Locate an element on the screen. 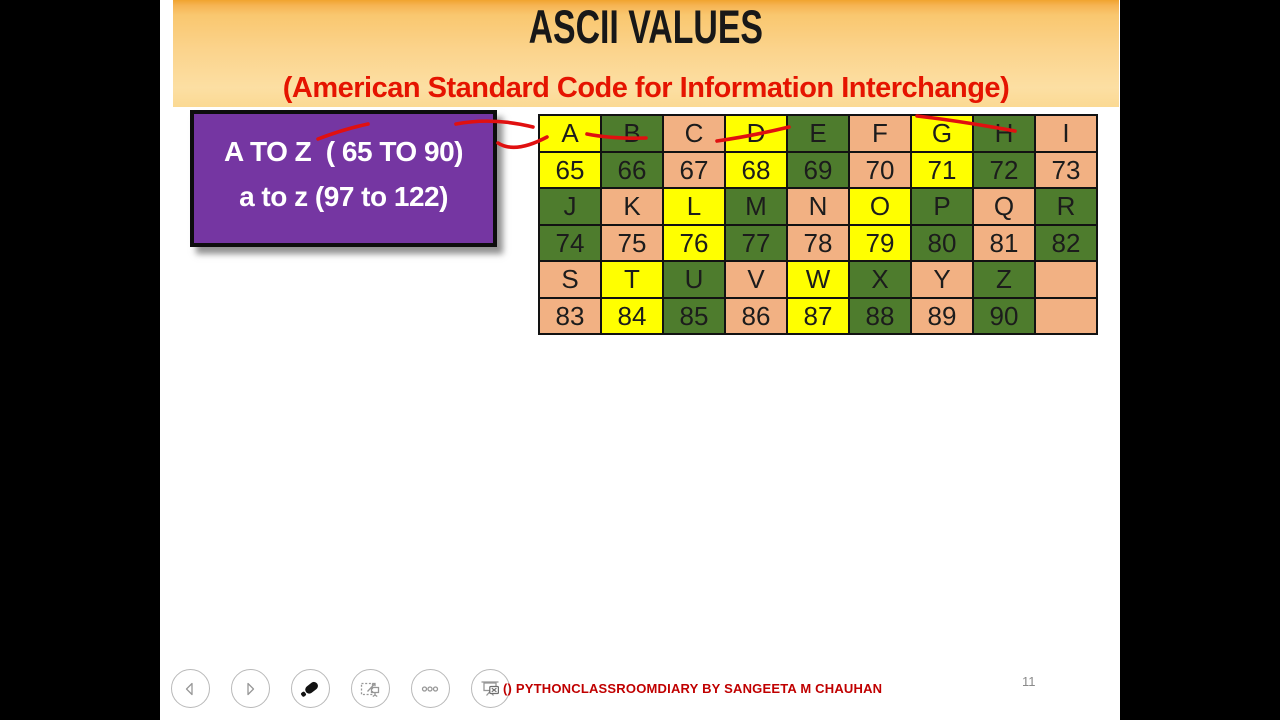  more-options-button is located at coordinates (430, 688).